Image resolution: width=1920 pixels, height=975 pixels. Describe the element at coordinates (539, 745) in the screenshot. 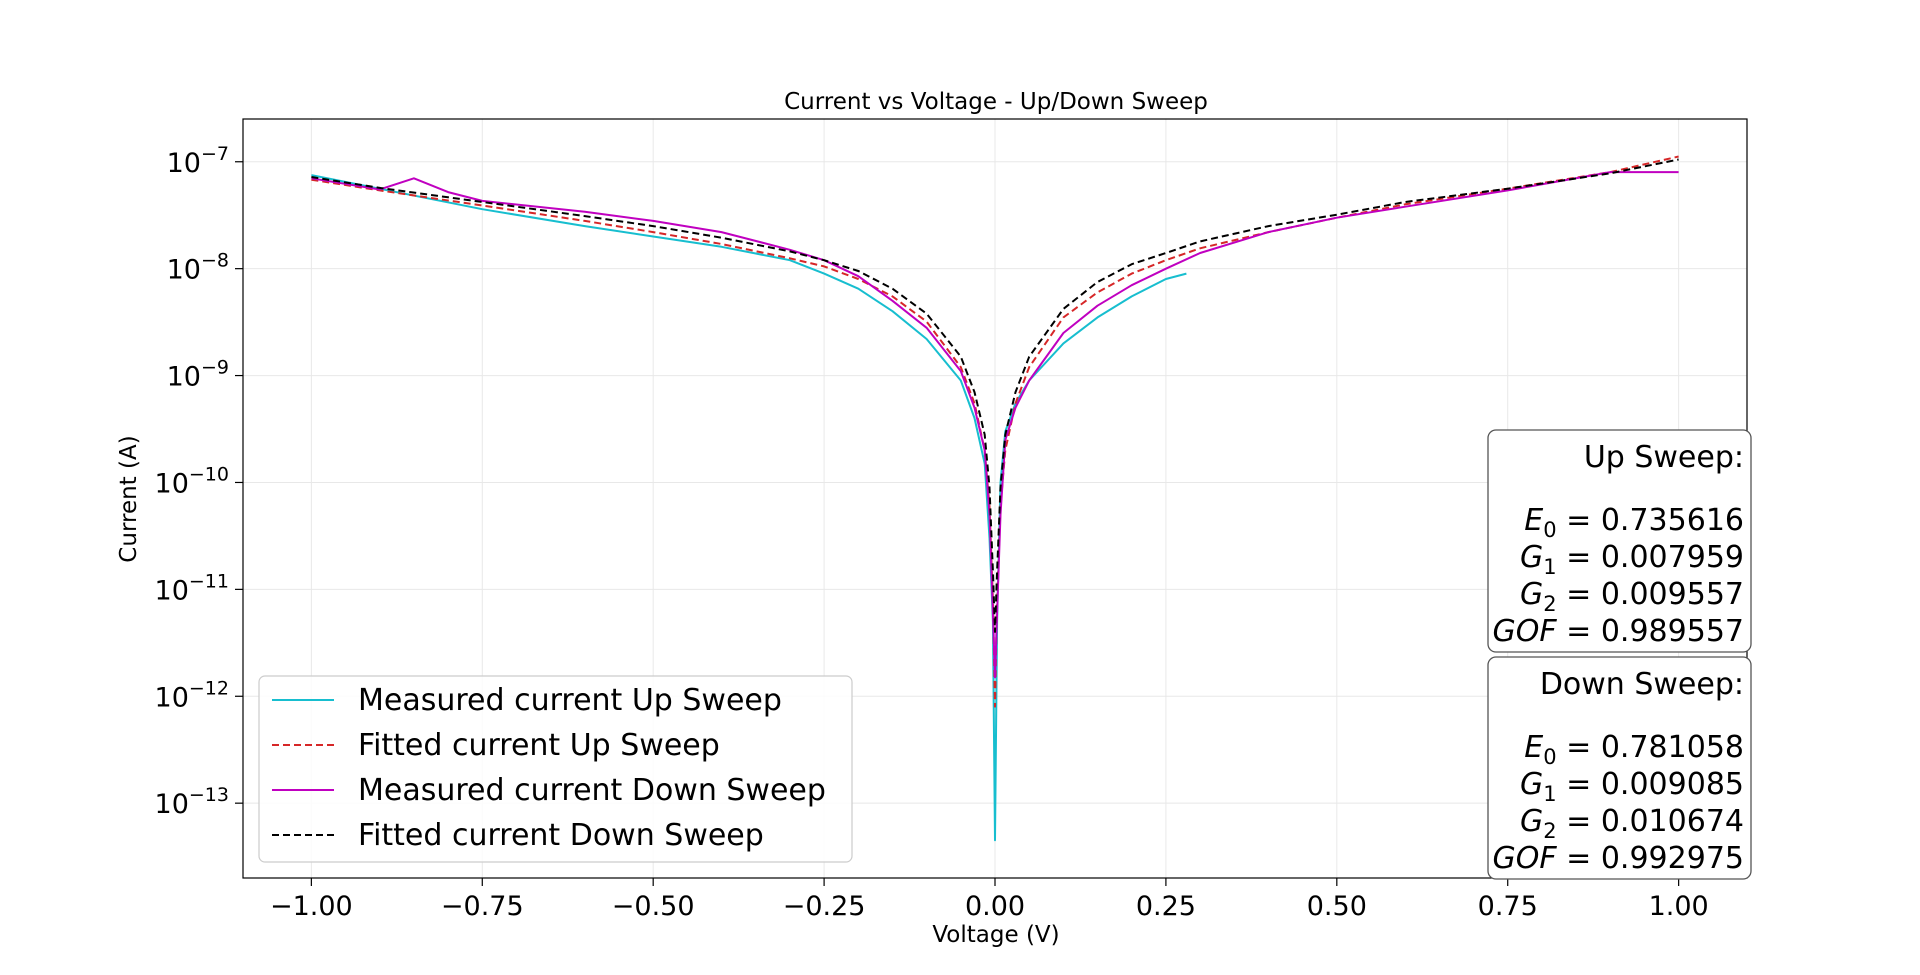

I see `legend-label: Fitted current Up Sweep` at that location.